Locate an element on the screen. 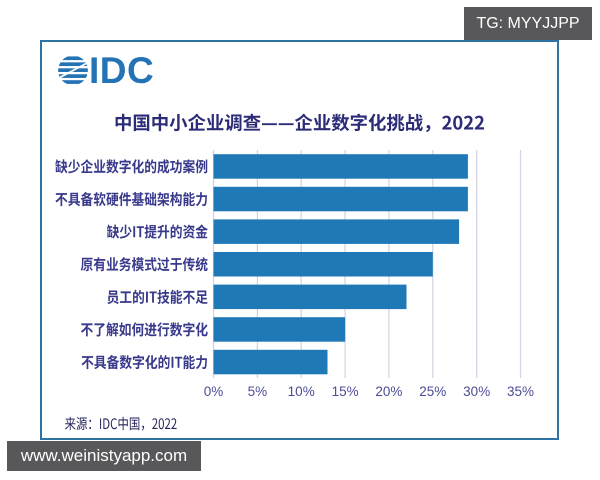 The width and height of the screenshot is (600, 480). svg-text: 25% is located at coordinates (432, 391).